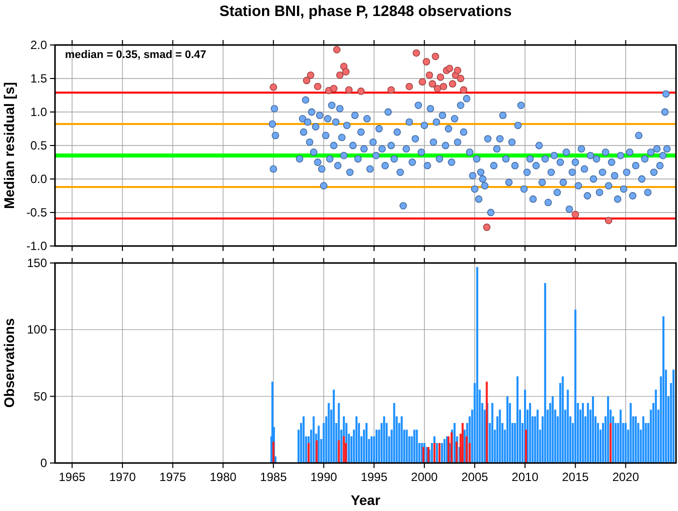  Describe the element at coordinates (424, 477) in the screenshot. I see `x-tick-label: 2000` at that location.